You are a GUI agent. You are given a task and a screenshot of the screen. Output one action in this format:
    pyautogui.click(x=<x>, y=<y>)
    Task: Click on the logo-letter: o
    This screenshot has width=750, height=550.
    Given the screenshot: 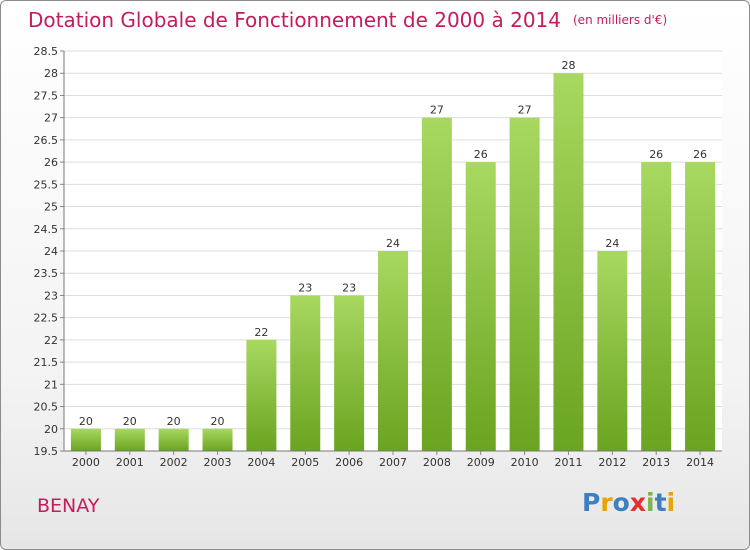 What is the action you would take?
    pyautogui.click(x=621, y=502)
    